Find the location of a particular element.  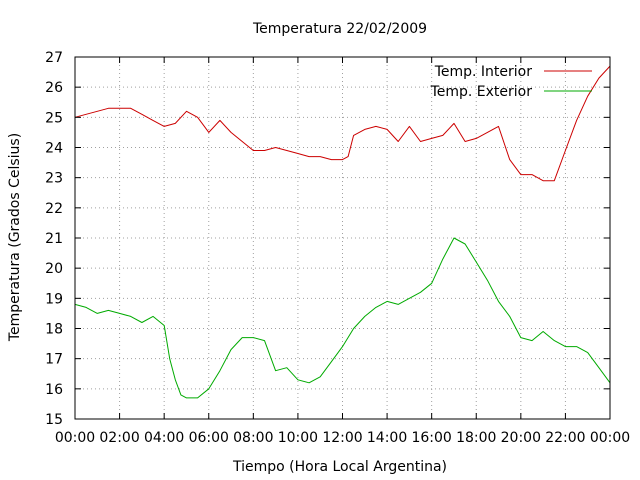

x-tick-label: 04:00 is located at coordinates (164, 438).